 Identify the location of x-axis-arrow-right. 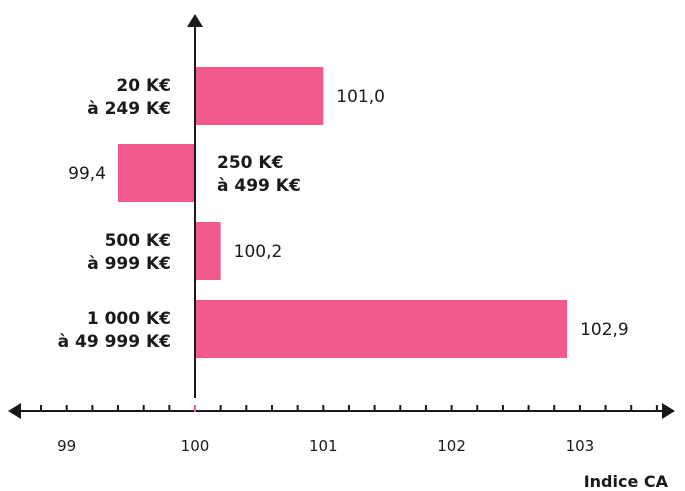
(668, 411).